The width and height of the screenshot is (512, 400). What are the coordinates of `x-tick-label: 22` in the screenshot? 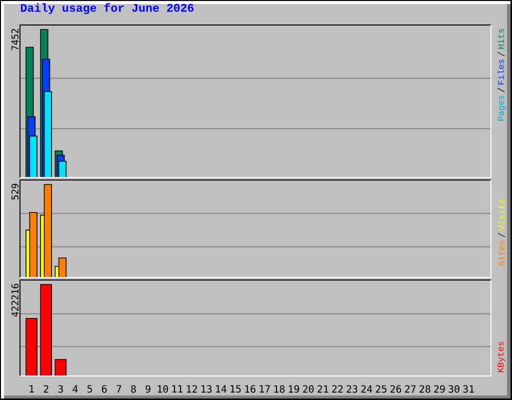 It's located at (337, 389).